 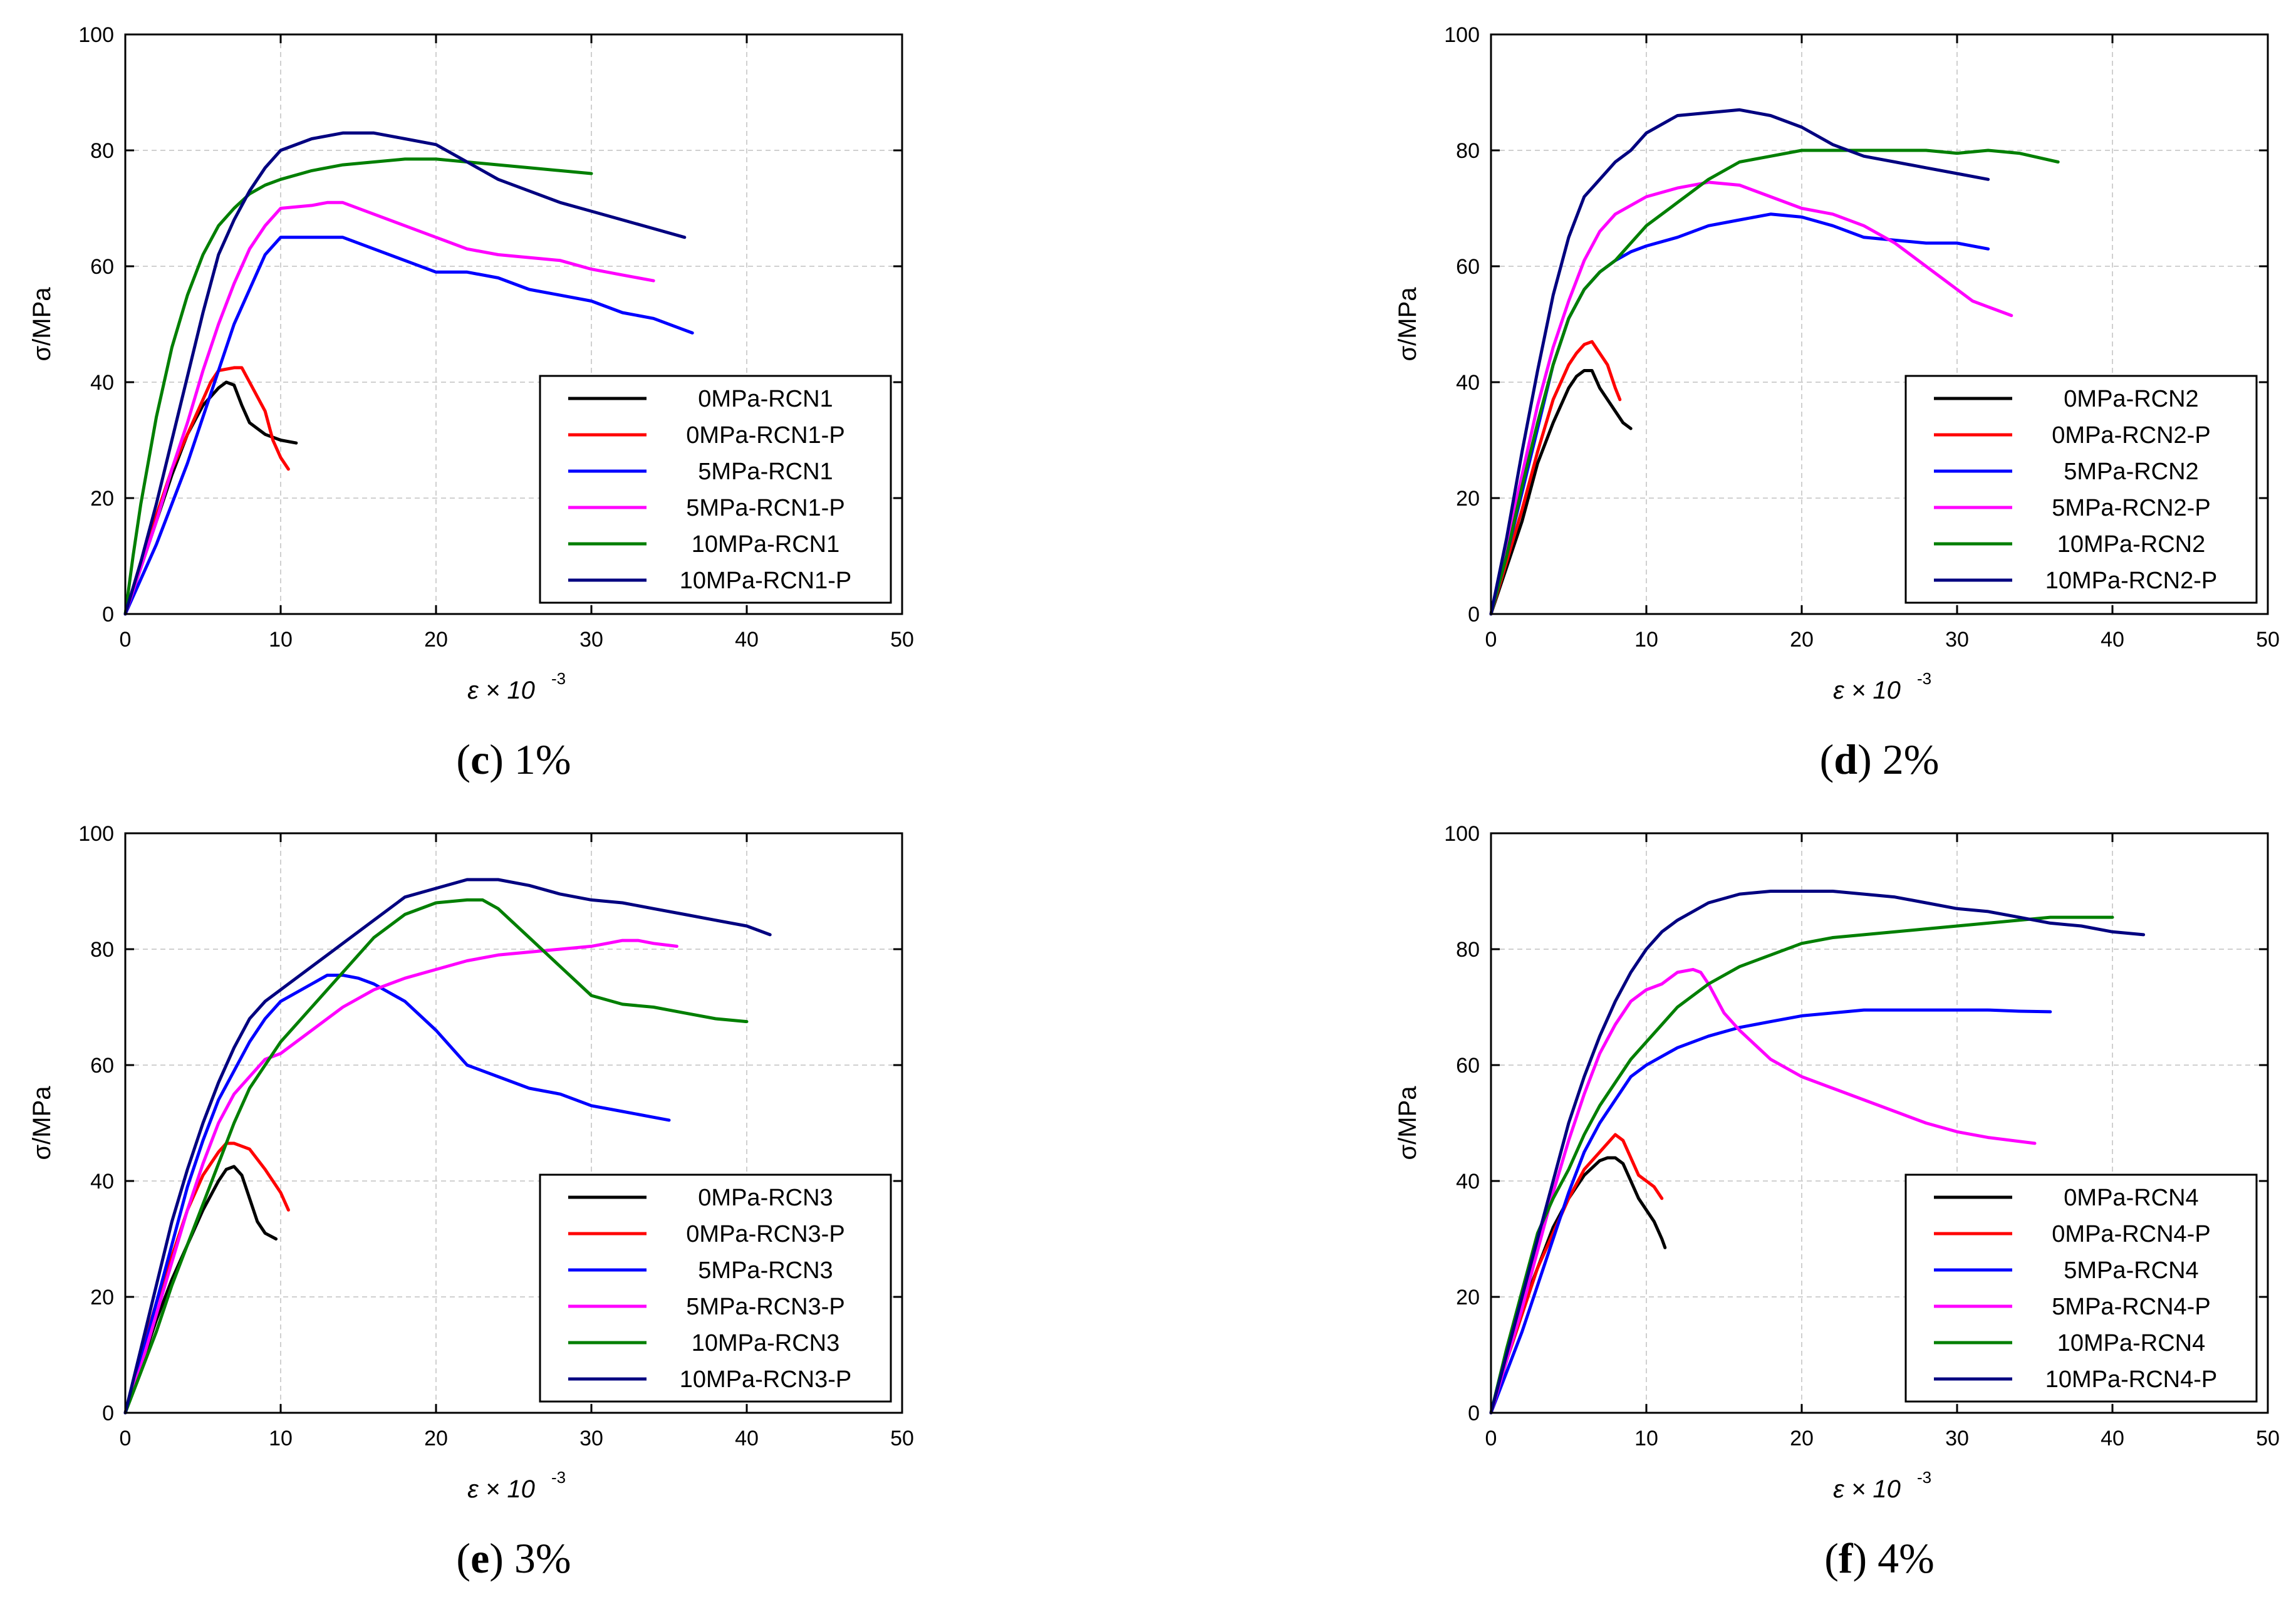 I want to click on legend-entry: 0MPa-RCN2-P, so click(x=2131, y=436).